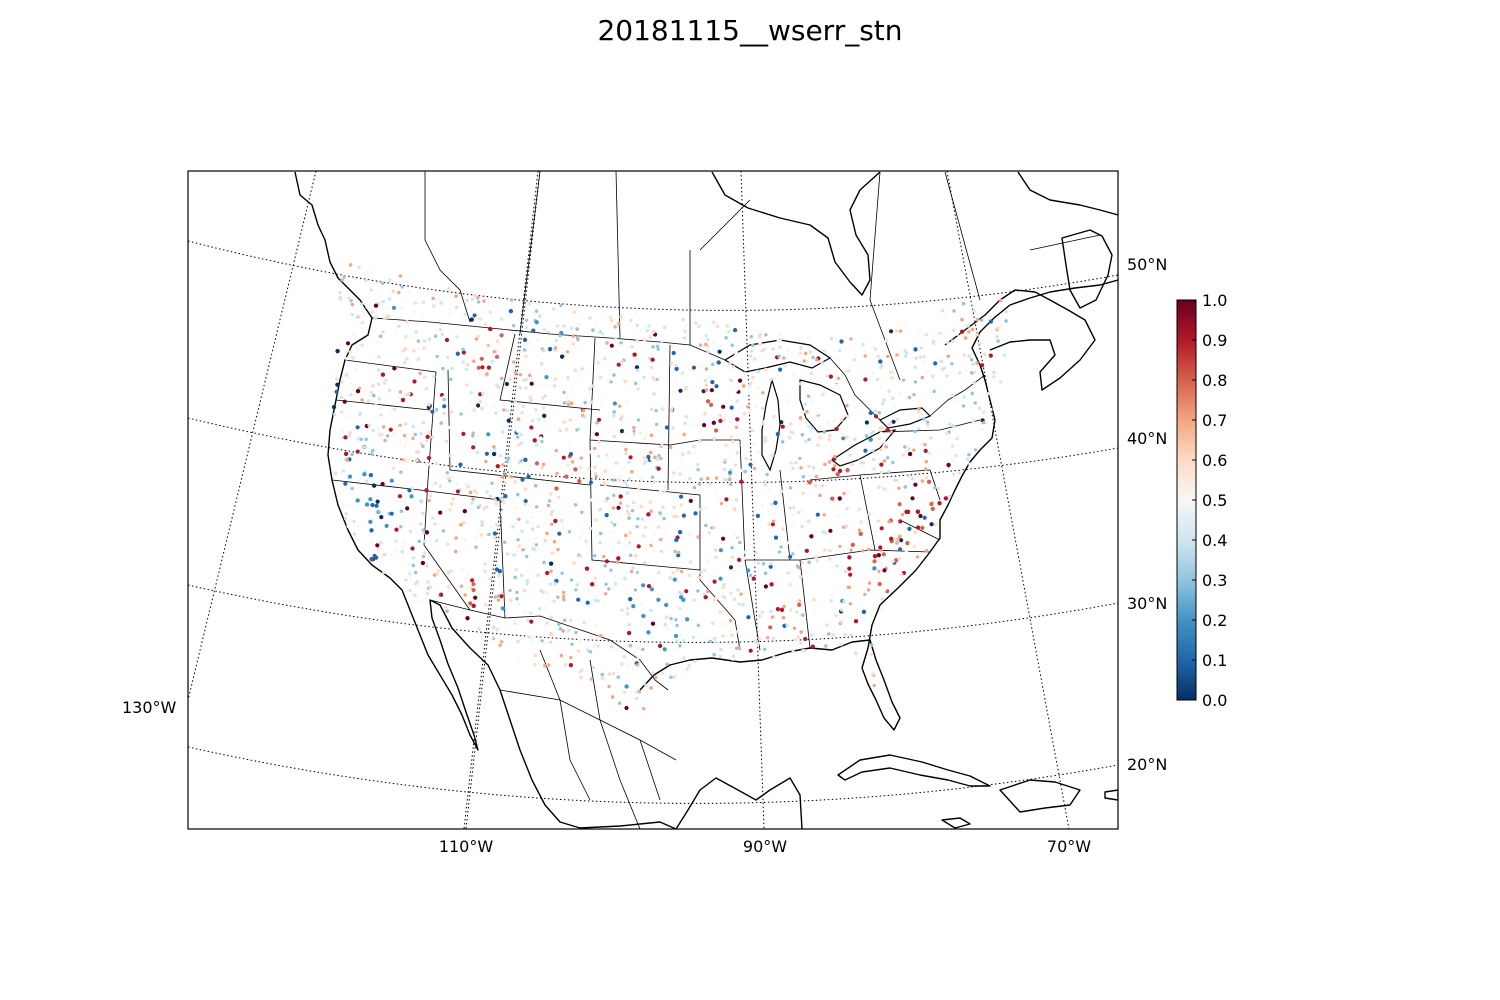  What do you see at coordinates (1111, 795) in the screenshot?
I see `puerto-rico` at bounding box center [1111, 795].